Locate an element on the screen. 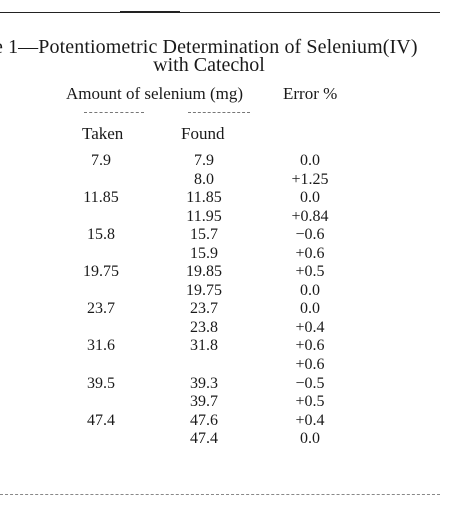 The image size is (474, 511). cell-taken: 15.8 is located at coordinates (101, 235).